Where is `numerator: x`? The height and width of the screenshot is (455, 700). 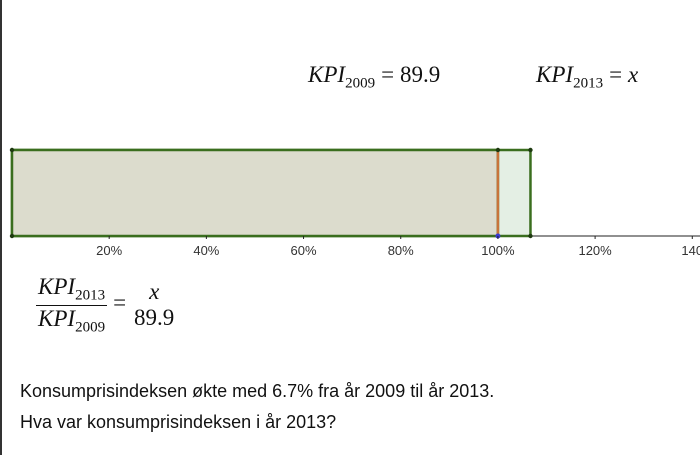 numerator: x is located at coordinates (154, 292).